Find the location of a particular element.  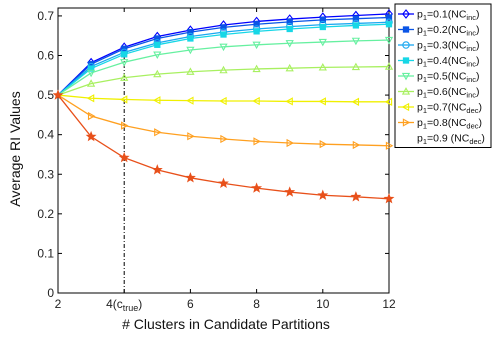

legend-entry: p1=0.6(NCinc) is located at coordinates (439, 93).